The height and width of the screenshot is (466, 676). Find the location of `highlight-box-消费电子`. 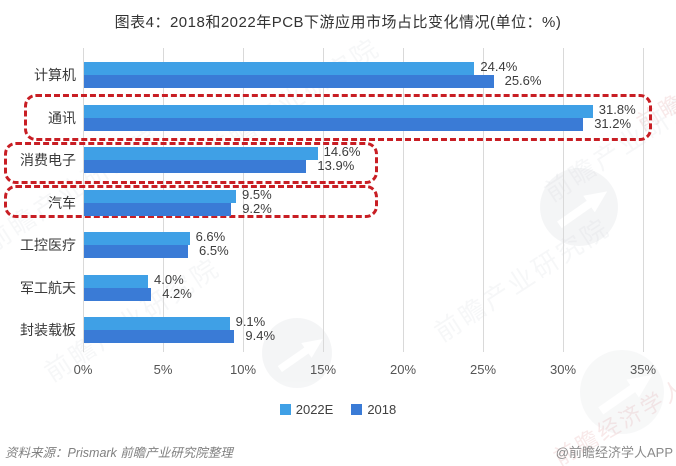

highlight-box-消费电子 is located at coordinates (191, 163).